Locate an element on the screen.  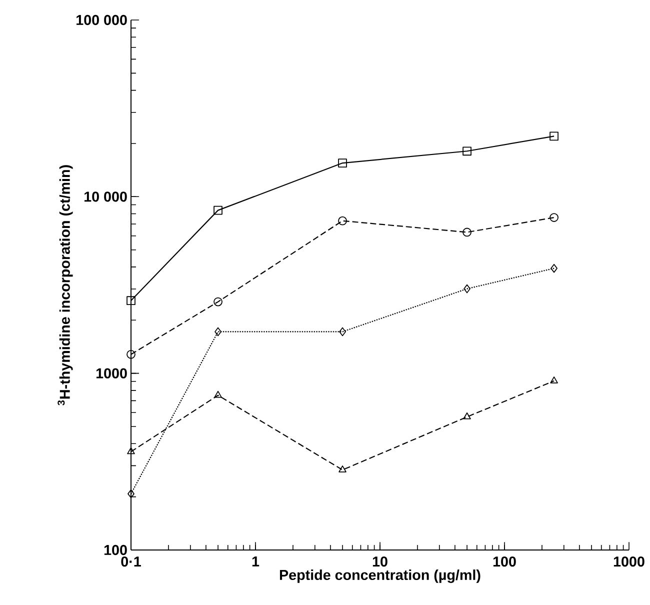
x-tick-label: 0·1 is located at coordinates (131, 561).